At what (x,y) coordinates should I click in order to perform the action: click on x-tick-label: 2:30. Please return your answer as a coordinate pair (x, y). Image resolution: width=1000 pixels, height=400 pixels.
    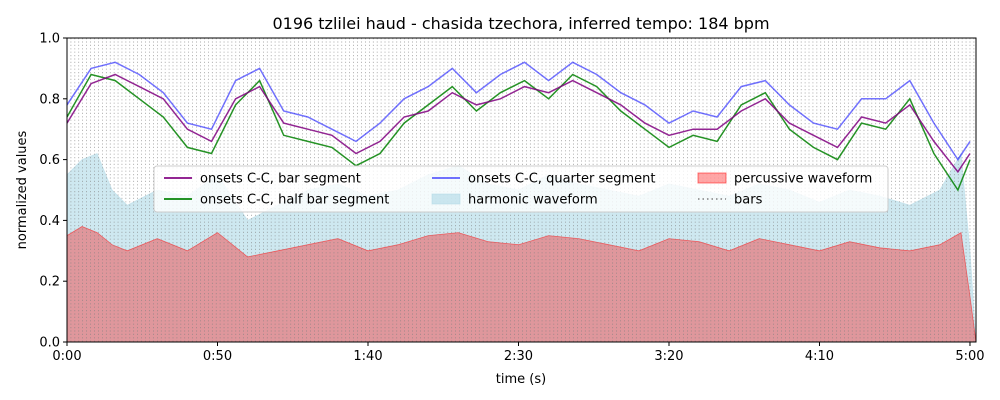
    Looking at the image, I should click on (518, 356).